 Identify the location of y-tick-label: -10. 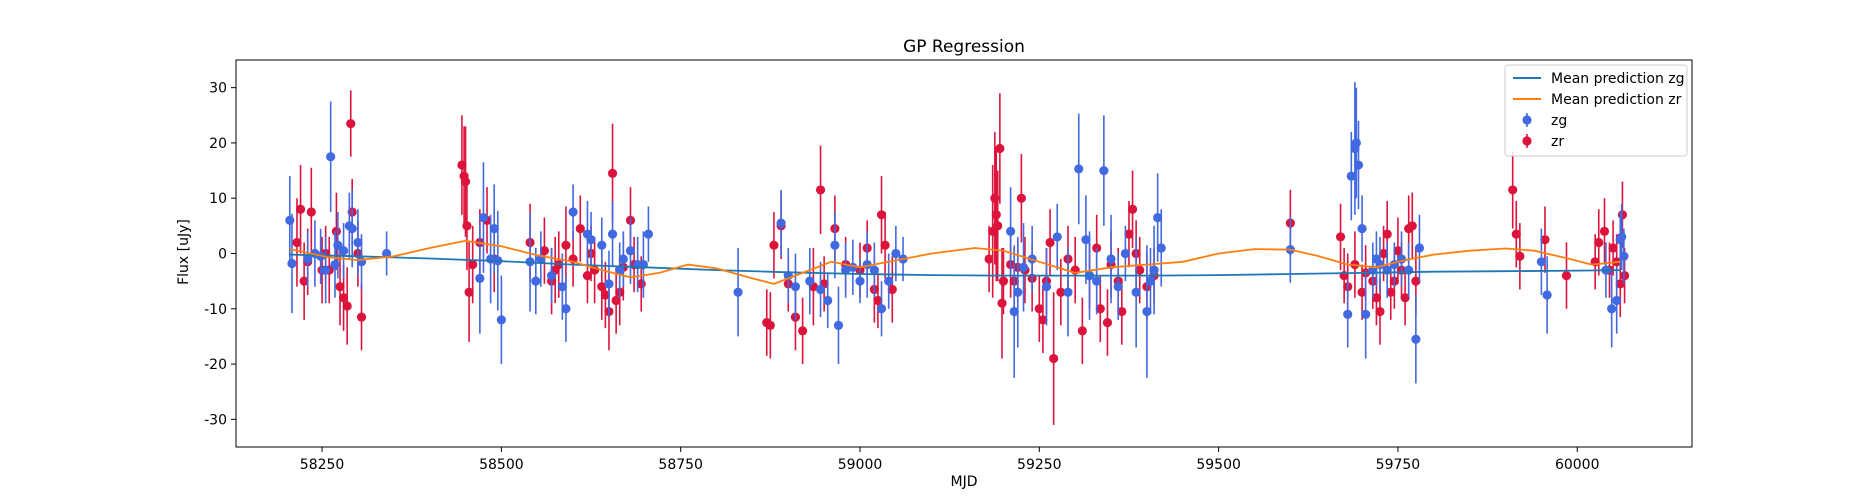
(215, 310).